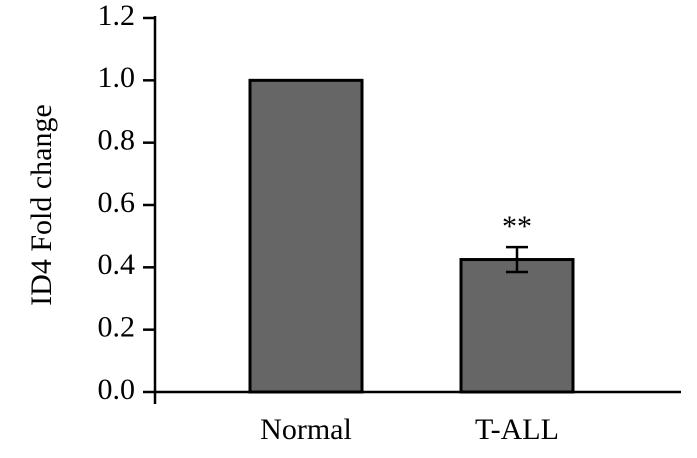 The height and width of the screenshot is (458, 697). I want to click on y-tick-label: 1.2, so click(117, 16).